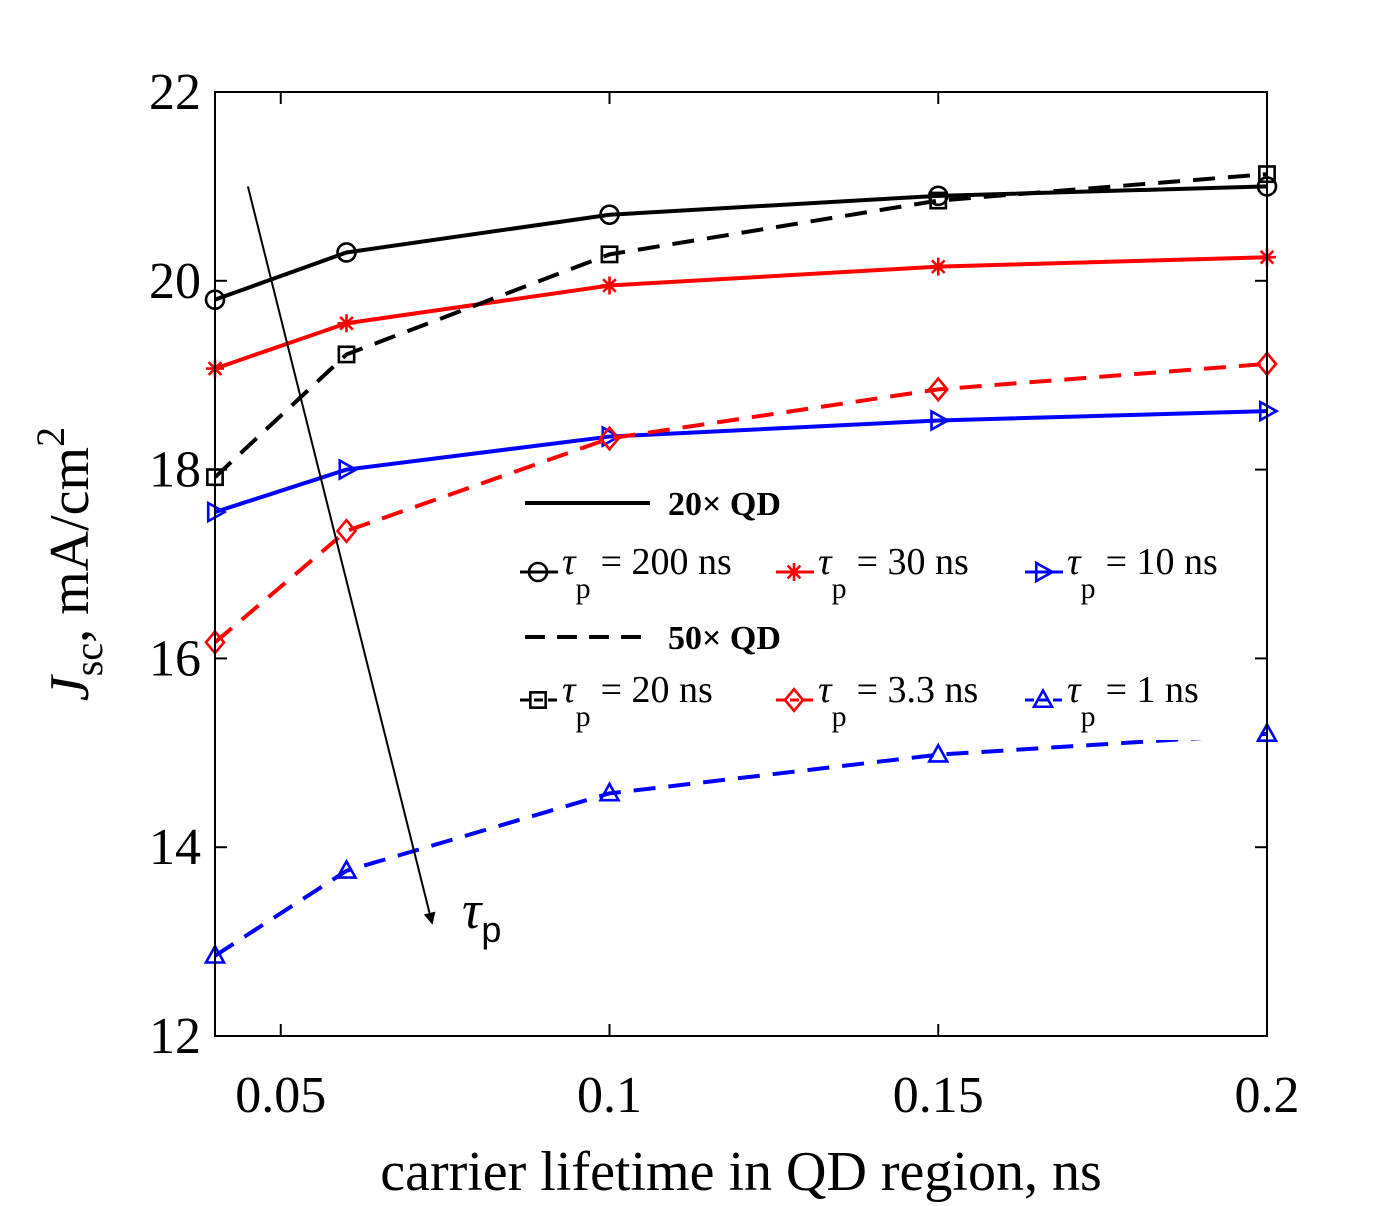 The image size is (1400, 1206). Describe the element at coordinates (70, 687) in the screenshot. I see `y-axis-symbol: J` at that location.